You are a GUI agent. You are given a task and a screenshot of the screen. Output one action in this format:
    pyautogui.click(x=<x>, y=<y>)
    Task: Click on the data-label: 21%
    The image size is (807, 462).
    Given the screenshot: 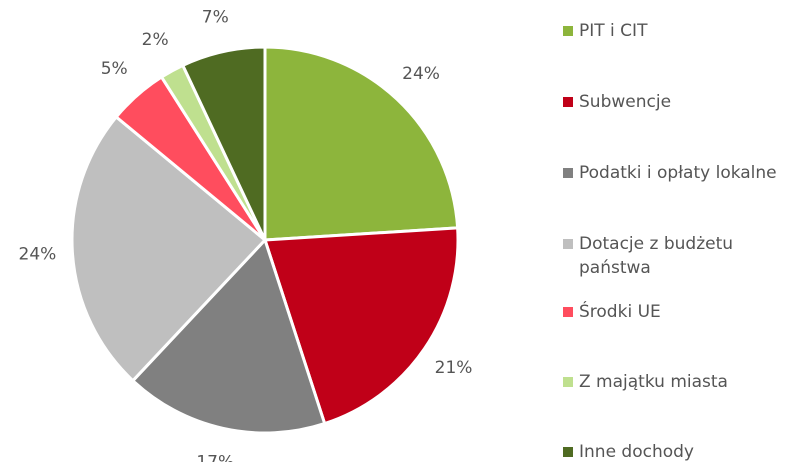 What is the action you would take?
    pyautogui.click(x=454, y=368)
    